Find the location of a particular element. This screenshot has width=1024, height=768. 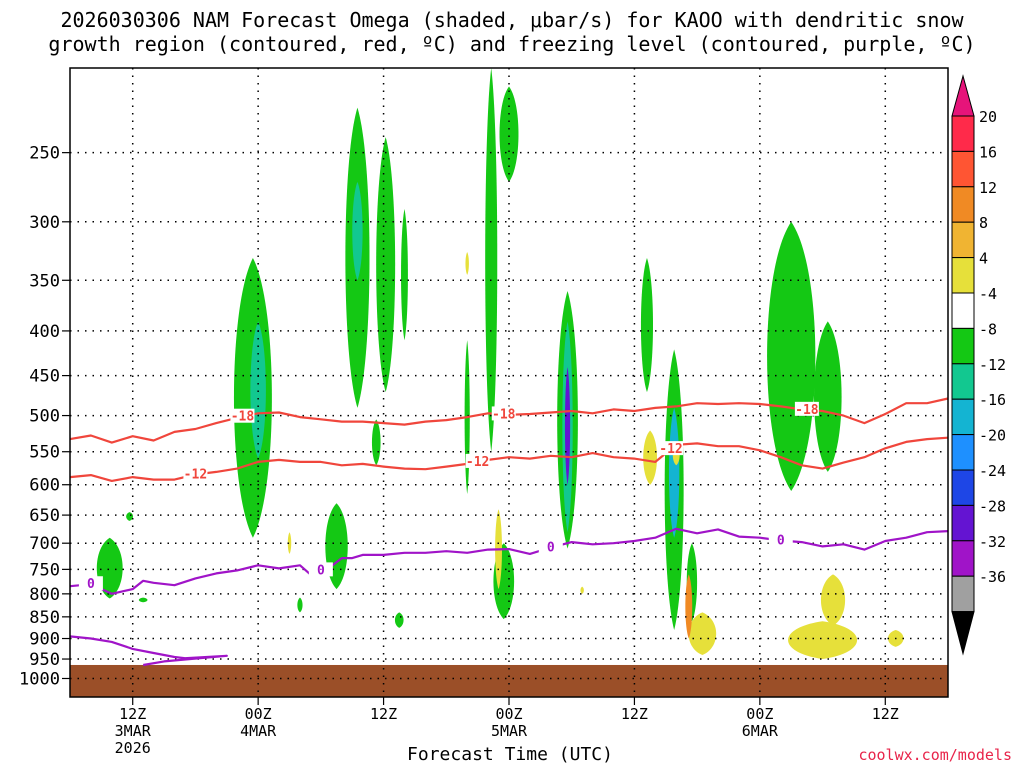

x-tick-label-6-0: 12Z is located at coordinates (885, 714).